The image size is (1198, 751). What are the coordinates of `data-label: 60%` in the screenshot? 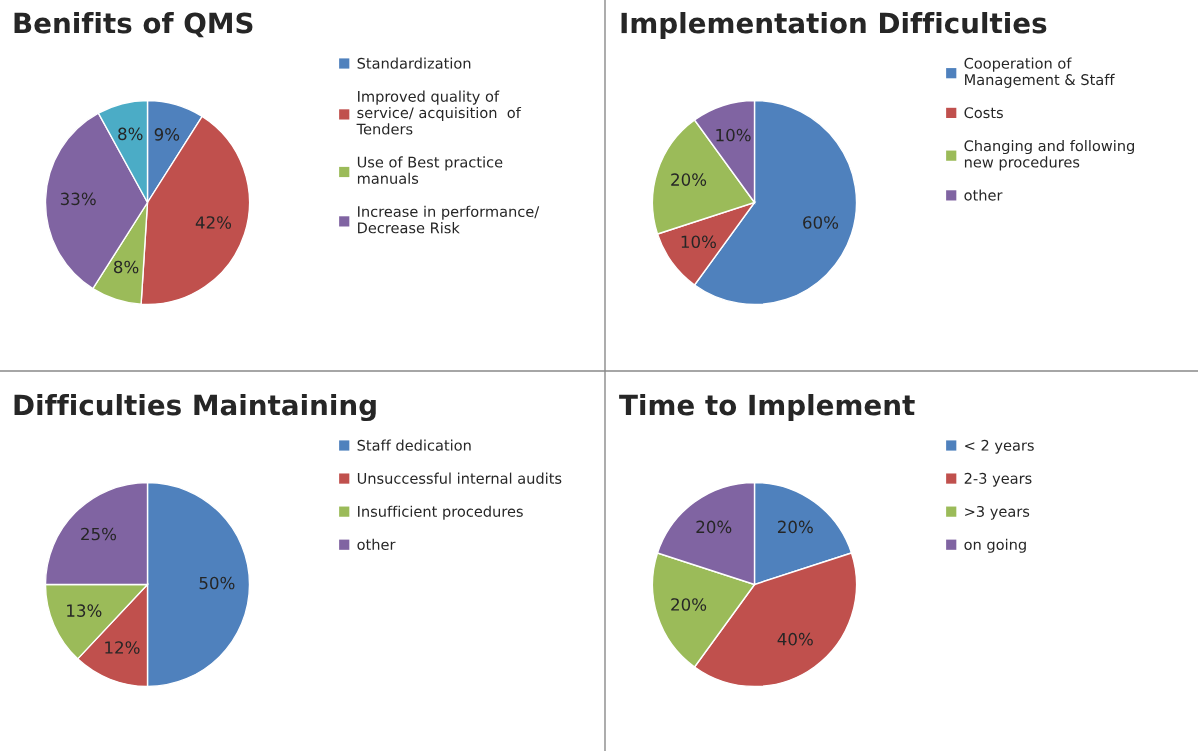 It's located at (821, 222).